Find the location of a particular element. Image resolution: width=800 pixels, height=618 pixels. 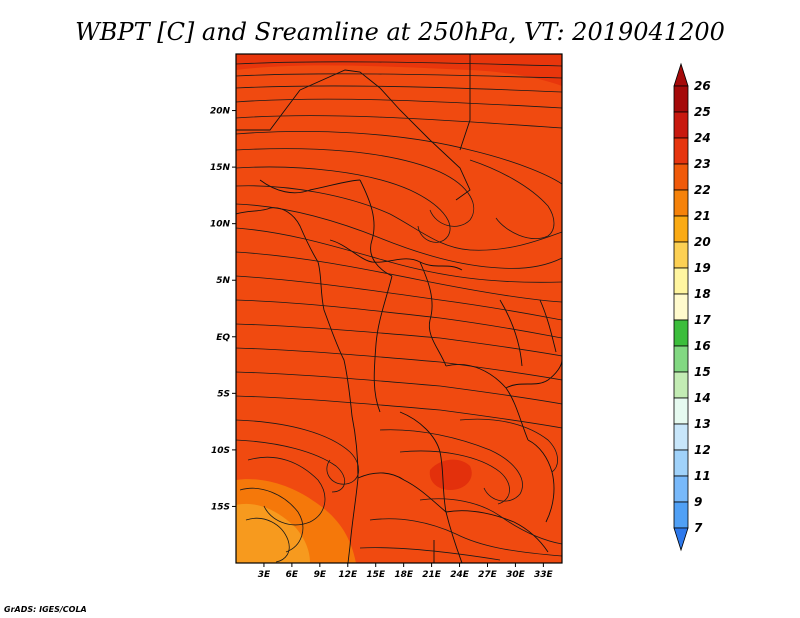

lat-tick-label: 10N is located at coordinates (220, 225).